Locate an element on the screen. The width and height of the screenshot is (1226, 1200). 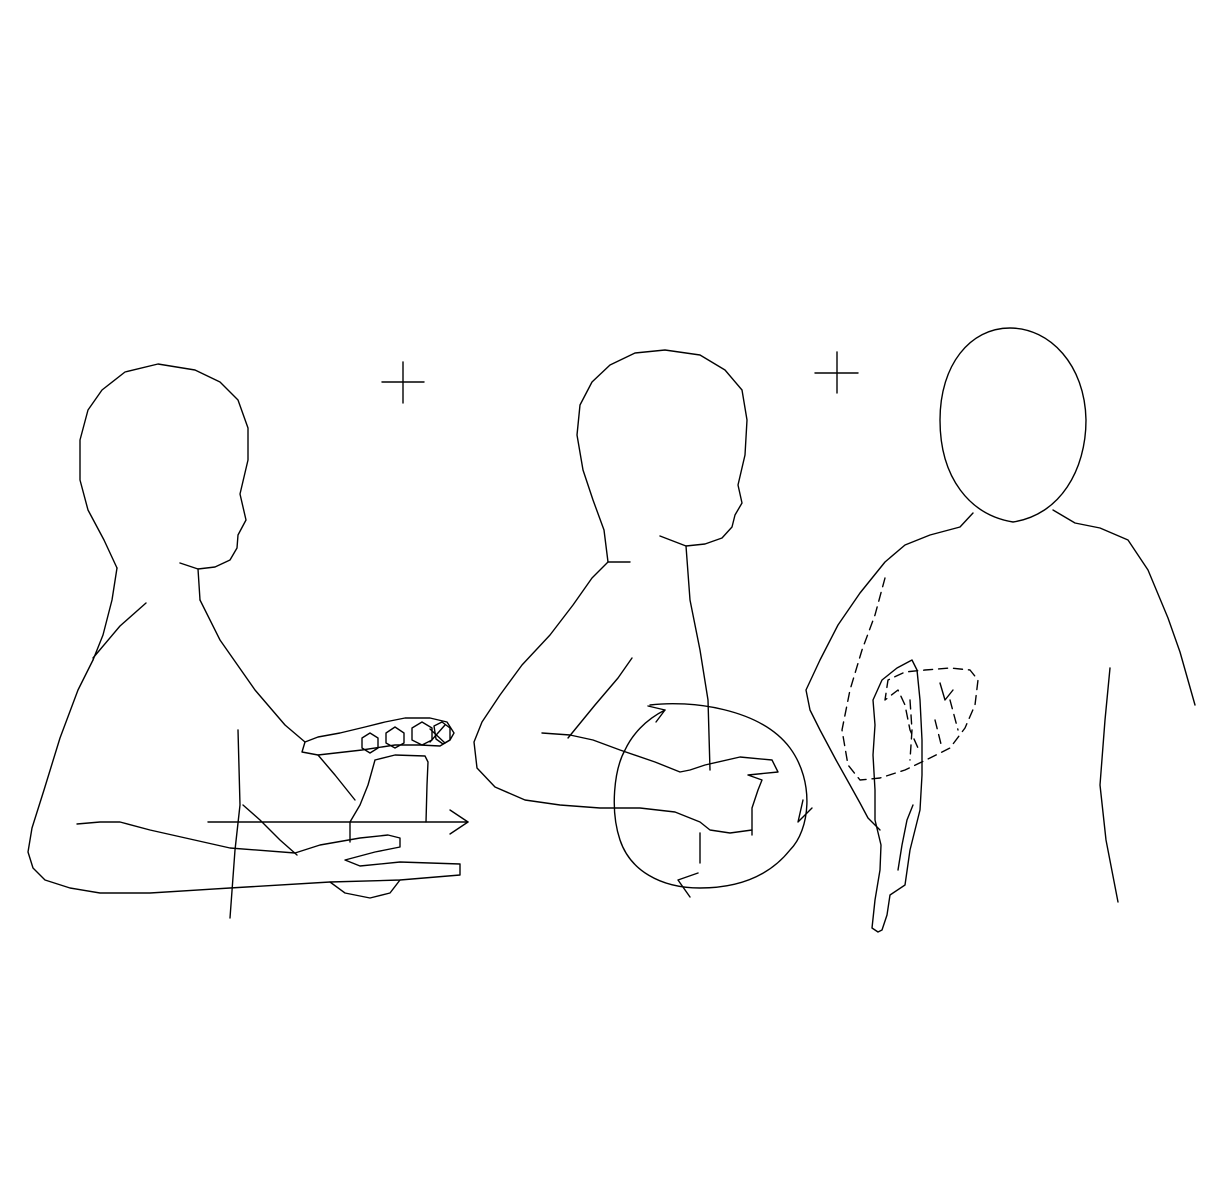
fist-block is located at coordinates (389, 798).